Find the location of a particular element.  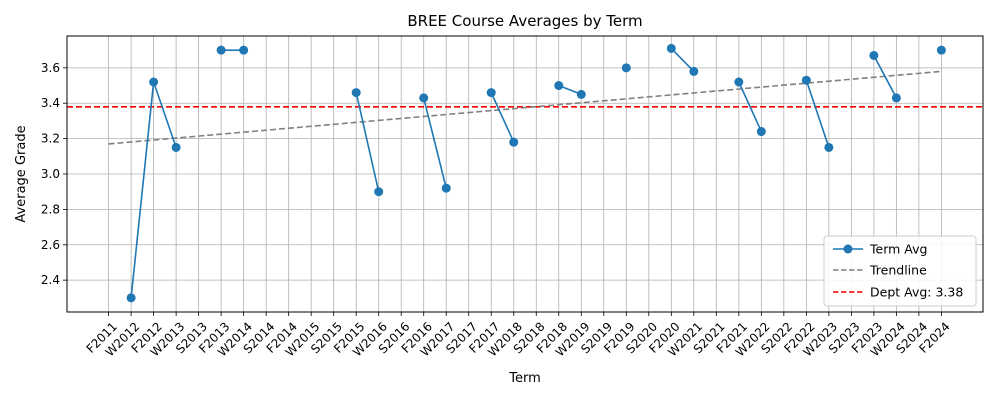

legend-term-avg-label: Term Avg is located at coordinates (898, 249).